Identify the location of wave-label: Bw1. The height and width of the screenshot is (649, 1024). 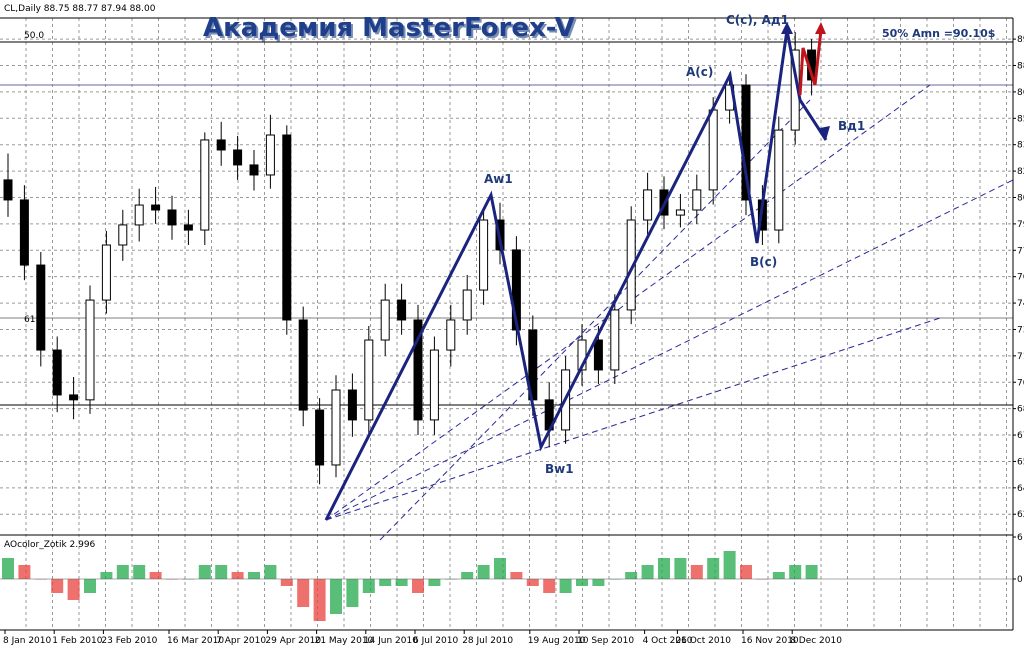
(559, 469).